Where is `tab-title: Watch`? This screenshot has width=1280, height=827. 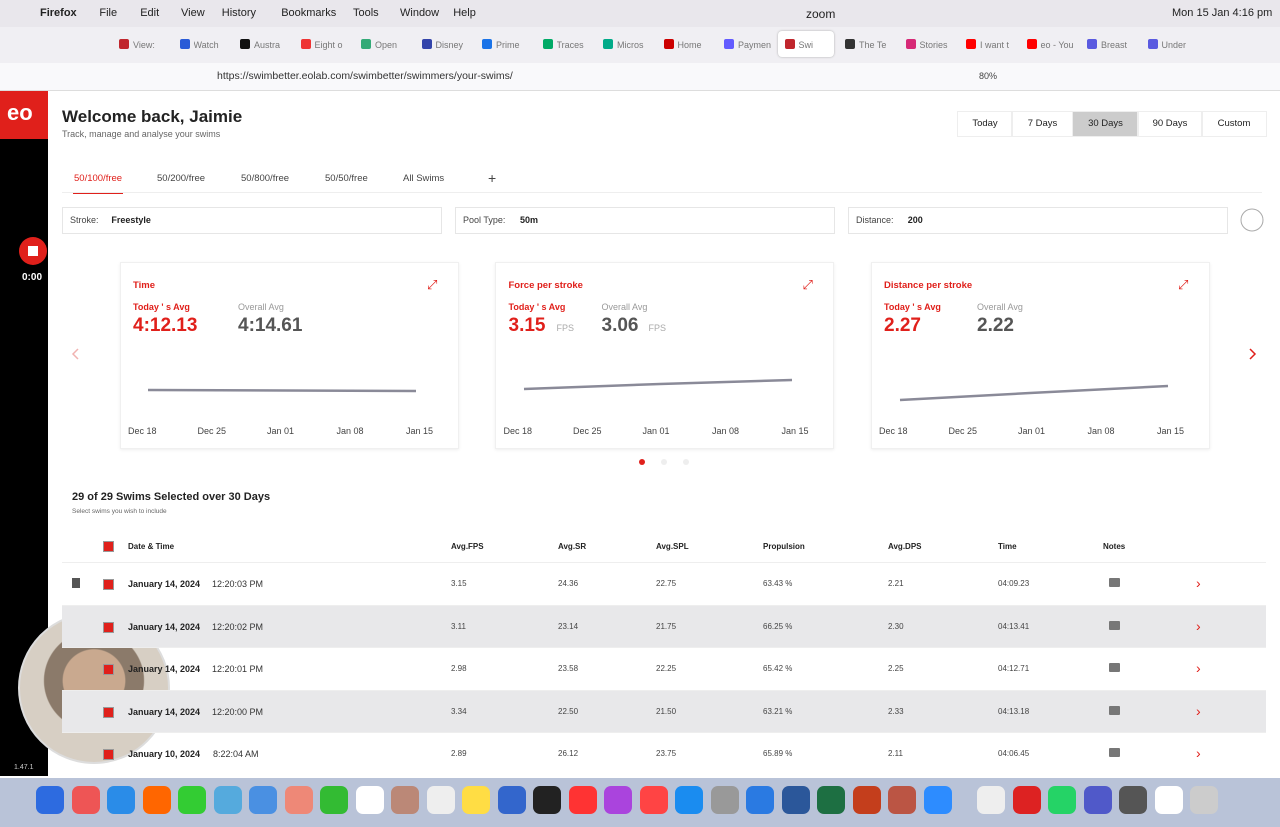
tab-title: Watch is located at coordinates (206, 45).